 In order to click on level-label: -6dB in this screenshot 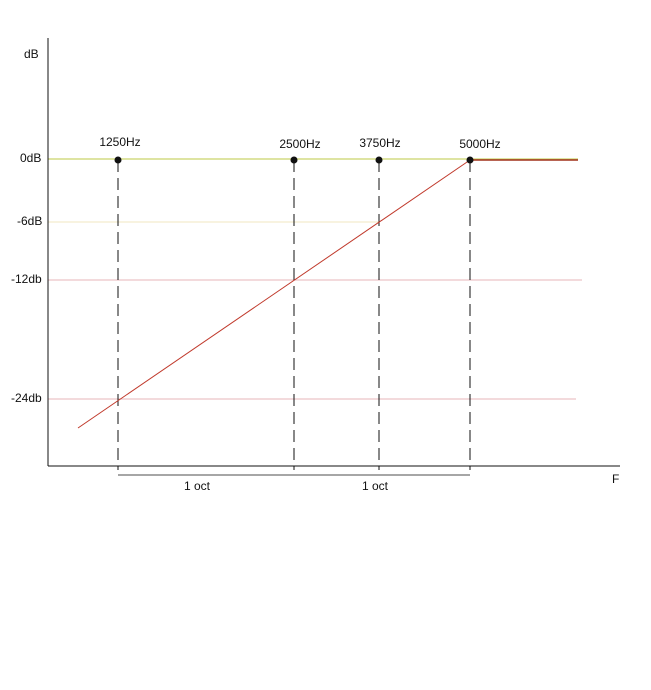, I will do `click(29, 221)`.